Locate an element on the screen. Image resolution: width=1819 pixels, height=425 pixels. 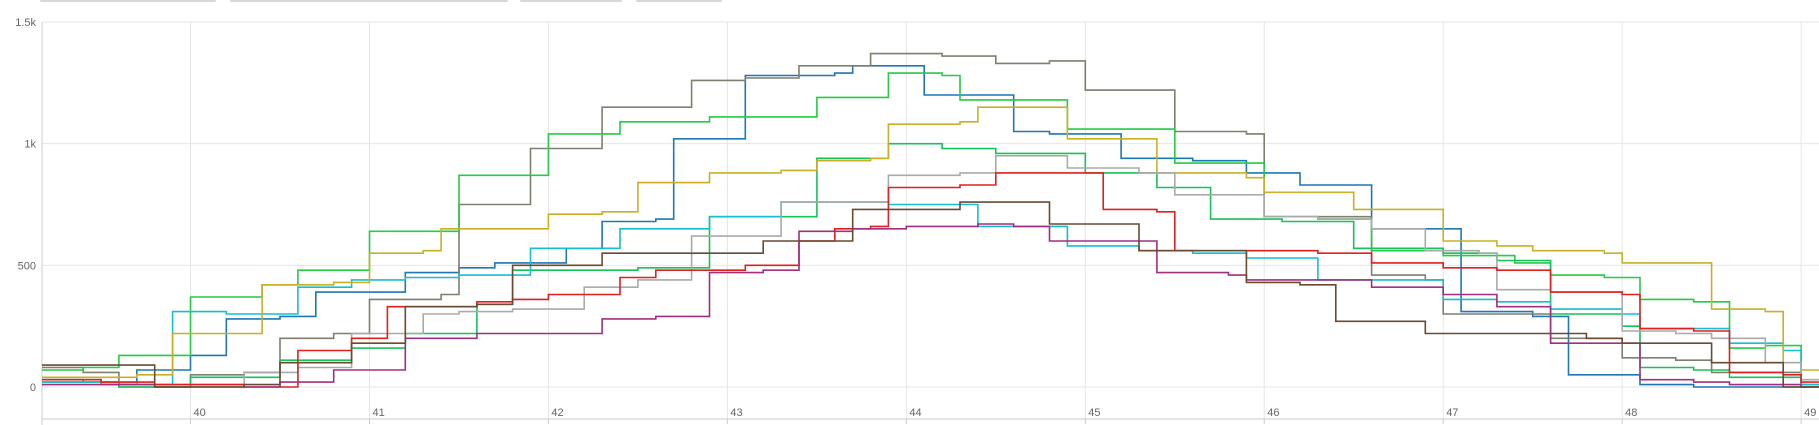
x-tick-label: 41 is located at coordinates (378, 413).